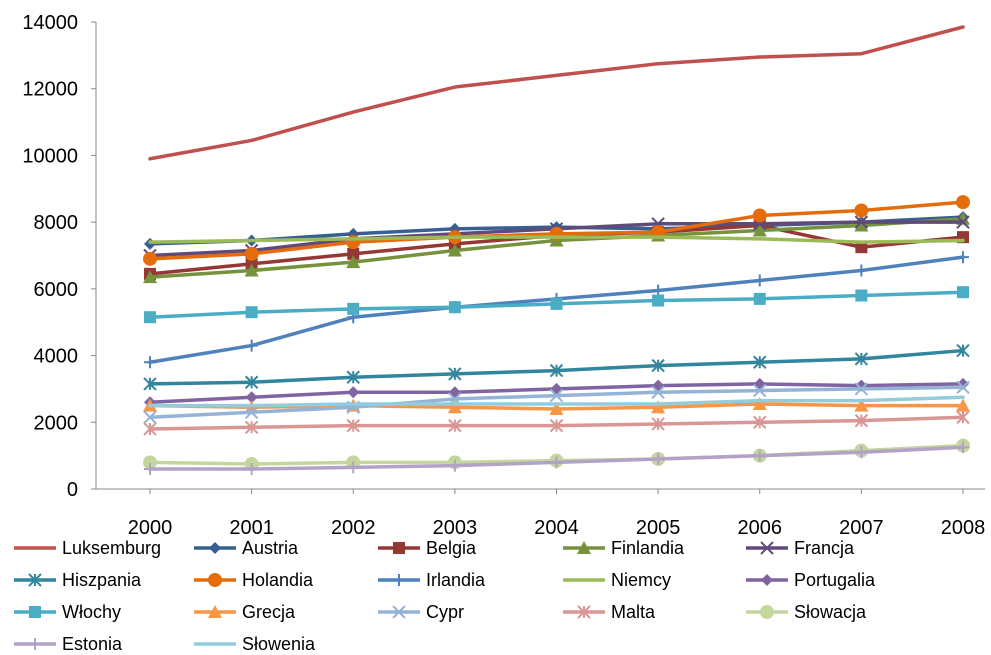  What do you see at coordinates (255, 644) in the screenshot?
I see `legend-item: Słowenia` at bounding box center [255, 644].